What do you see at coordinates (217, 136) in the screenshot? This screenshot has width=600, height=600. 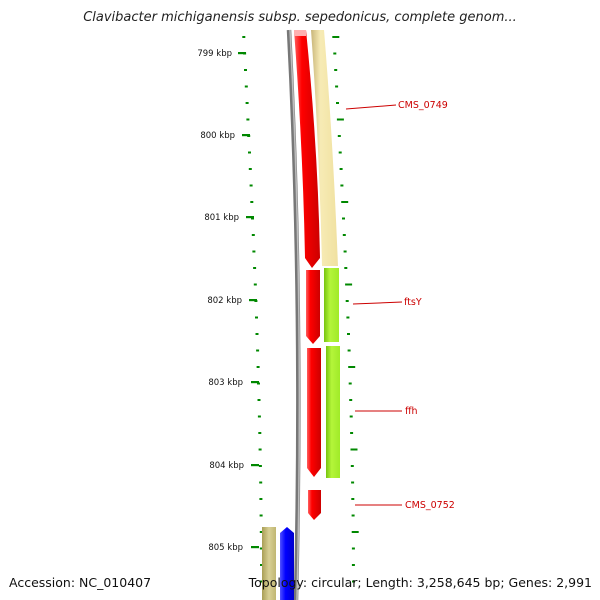 I see `scale-label: 800 kbp` at bounding box center [217, 136].